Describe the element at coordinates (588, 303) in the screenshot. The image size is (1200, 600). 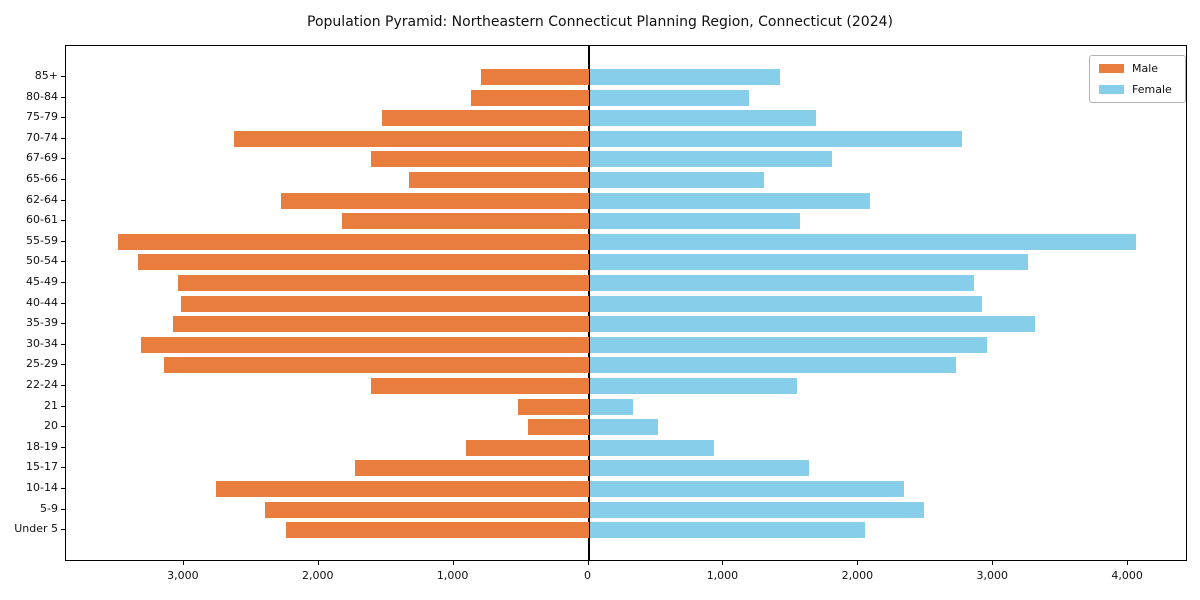
I see `zero-axis-line` at that location.